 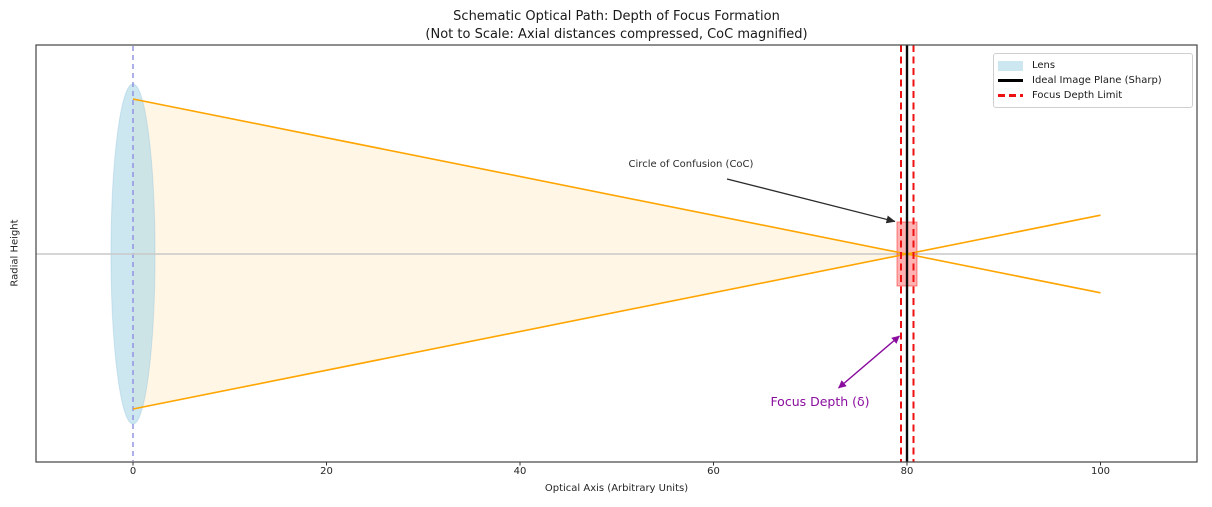 What do you see at coordinates (713, 471) in the screenshot?
I see `x-tick-label-60: 60` at bounding box center [713, 471].